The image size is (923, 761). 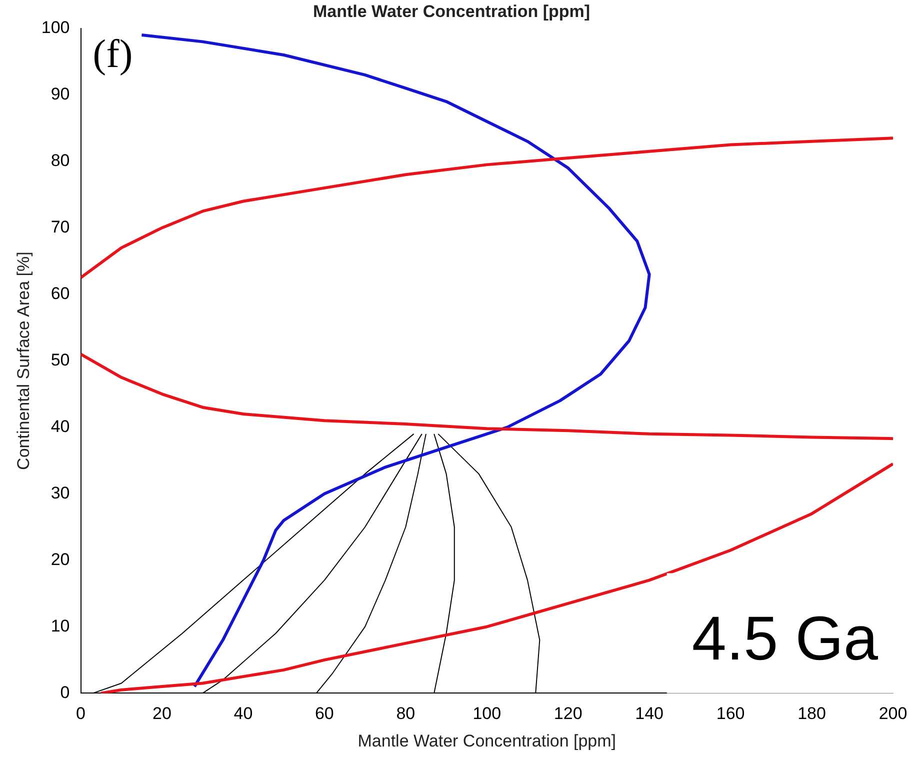 I want to click on x-tick-label: 80, so click(x=406, y=714).